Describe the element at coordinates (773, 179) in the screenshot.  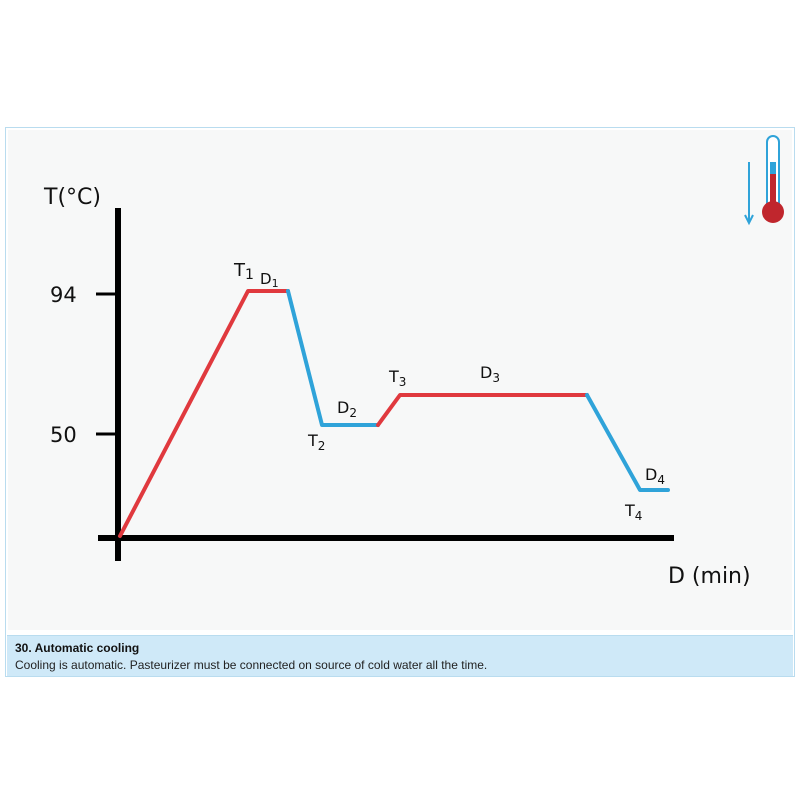
I see `thermometer-icon` at that location.